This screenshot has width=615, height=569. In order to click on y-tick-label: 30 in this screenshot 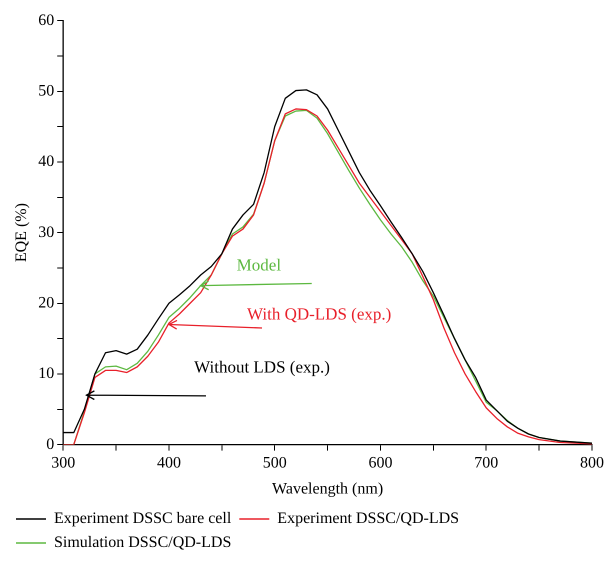, I will do `click(46, 232)`.